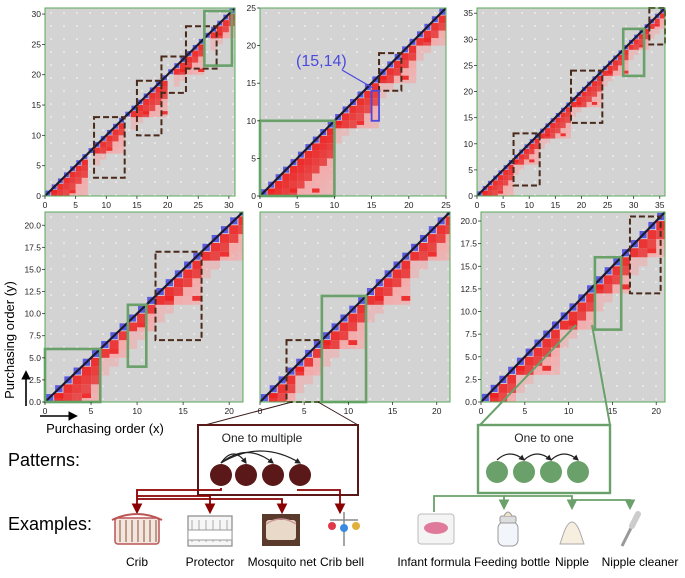 The image size is (685, 578). I want to click on y-tick-label: 30, so click(469, 39).